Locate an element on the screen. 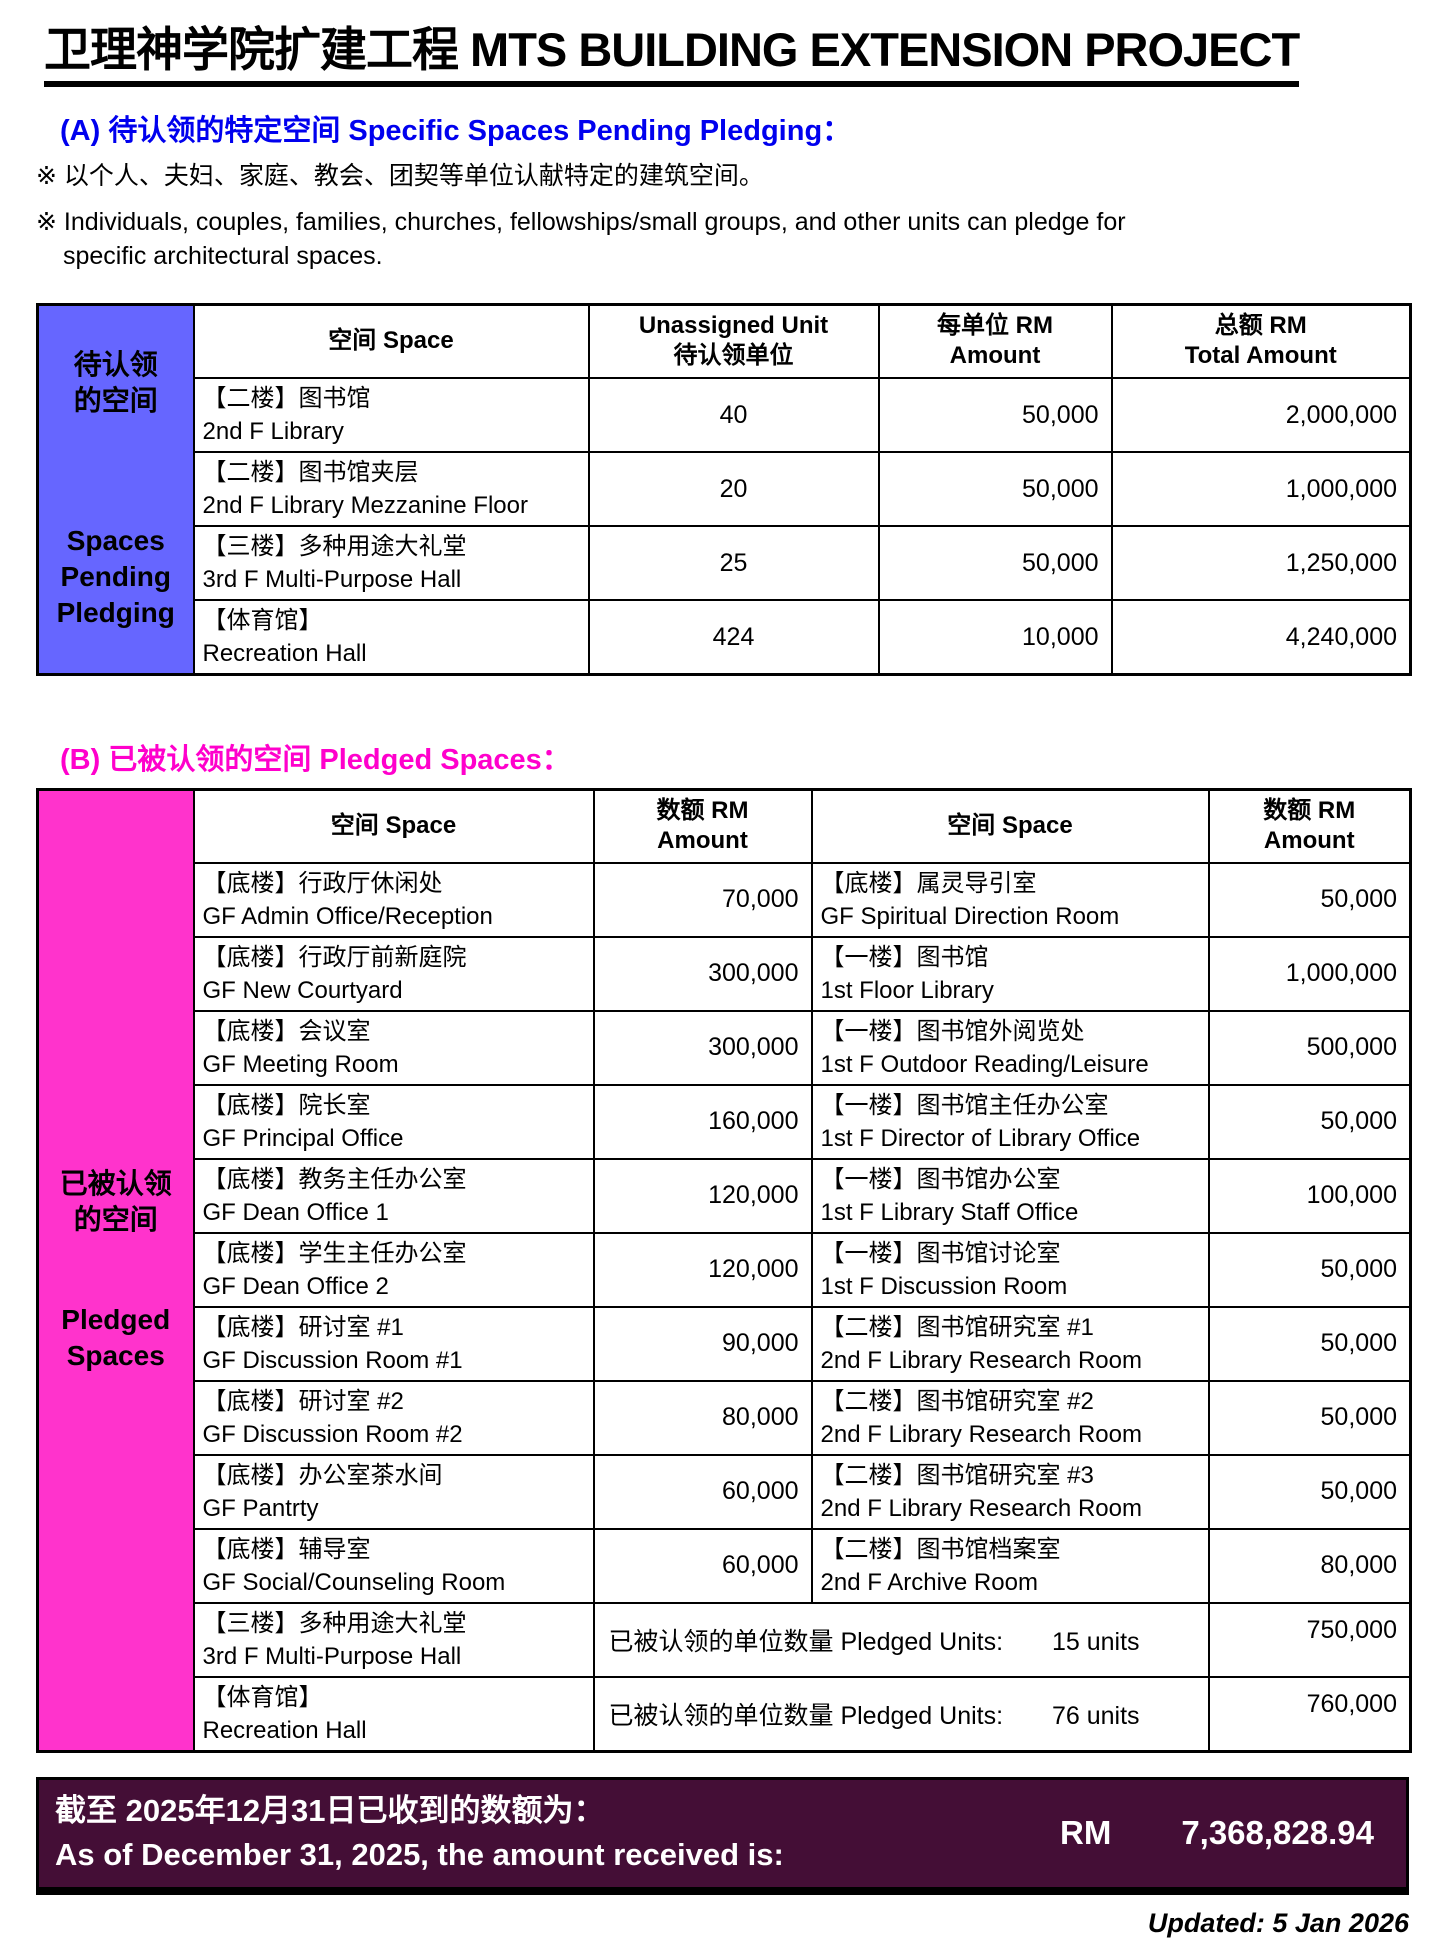  space-cell: 【一楼】图书馆 1st Floor Library is located at coordinates (1010, 973).